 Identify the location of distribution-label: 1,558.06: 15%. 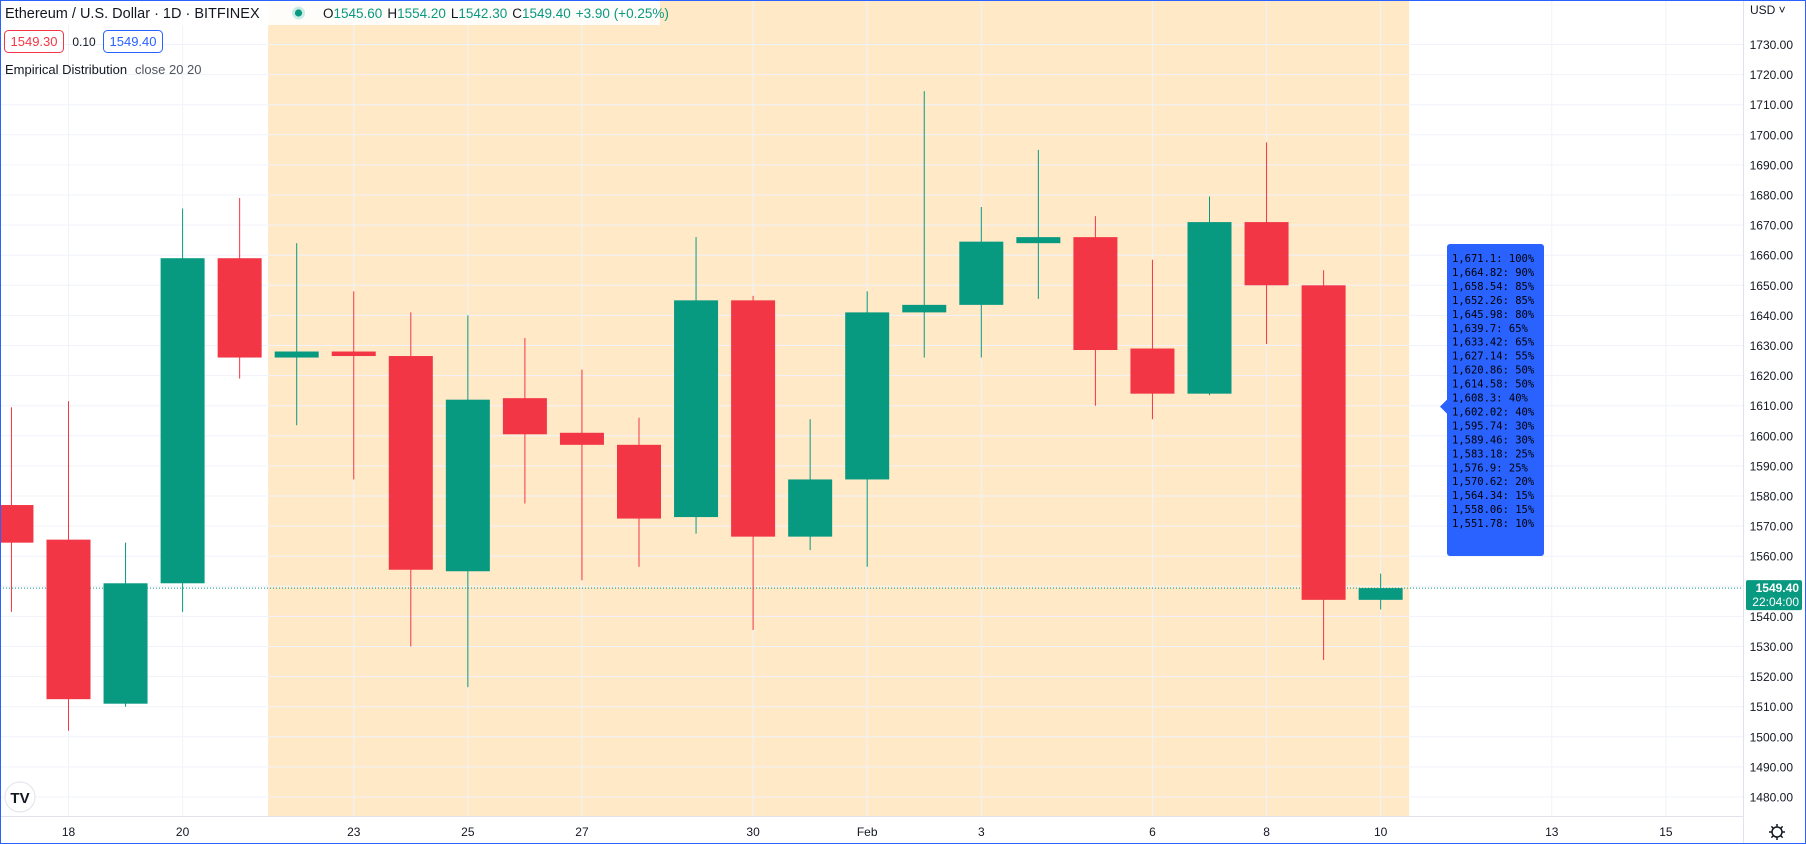
(1493, 510).